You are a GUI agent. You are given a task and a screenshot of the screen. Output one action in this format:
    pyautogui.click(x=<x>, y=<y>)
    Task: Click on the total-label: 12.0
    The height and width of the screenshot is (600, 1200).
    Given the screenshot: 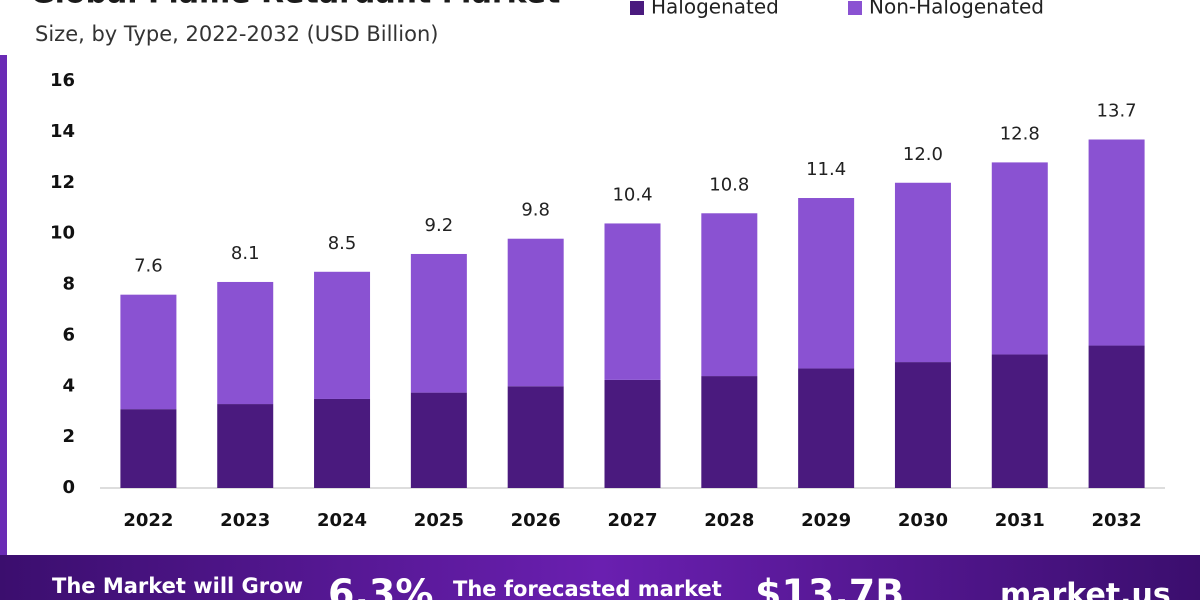 What is the action you would take?
    pyautogui.click(x=923, y=154)
    